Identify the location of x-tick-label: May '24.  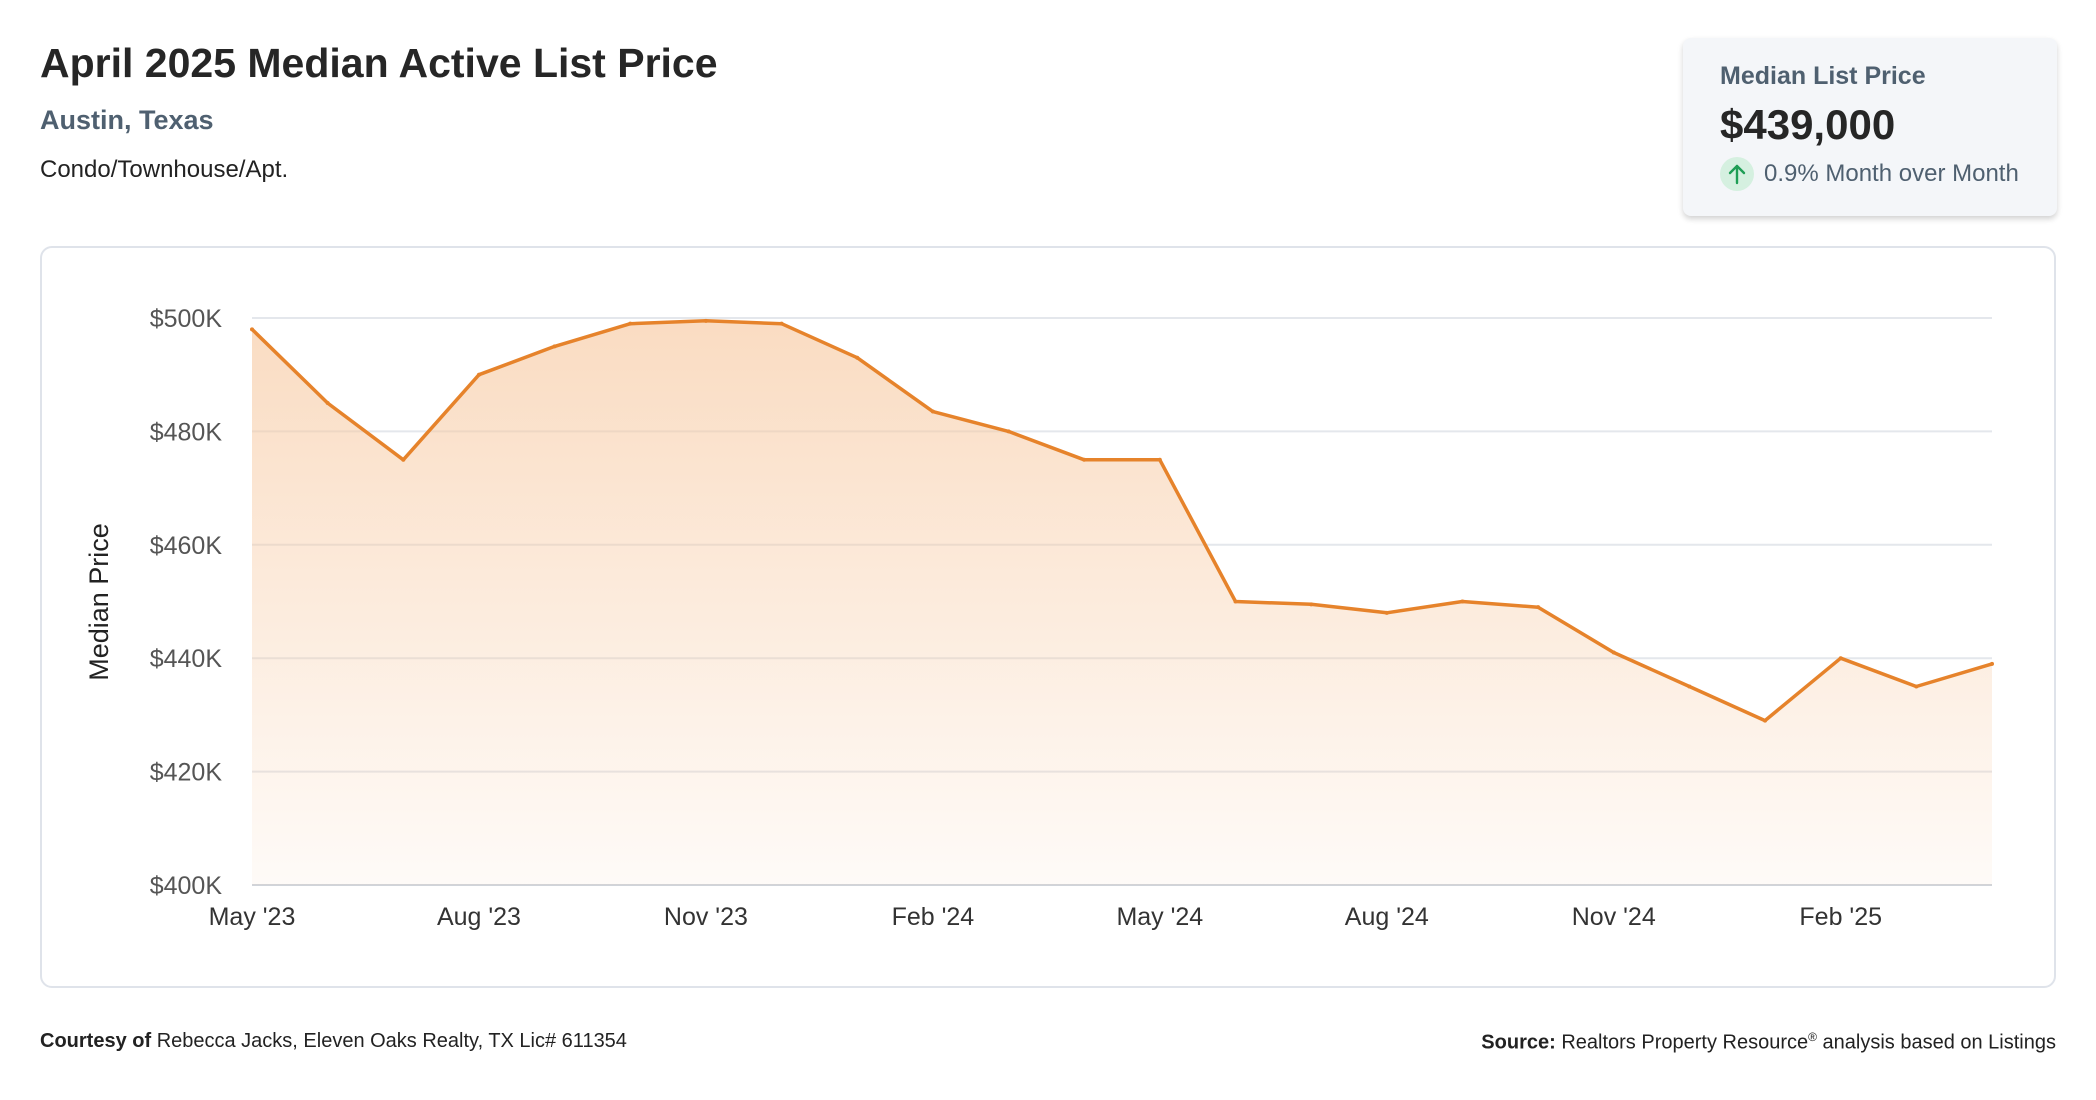
(1159, 917).